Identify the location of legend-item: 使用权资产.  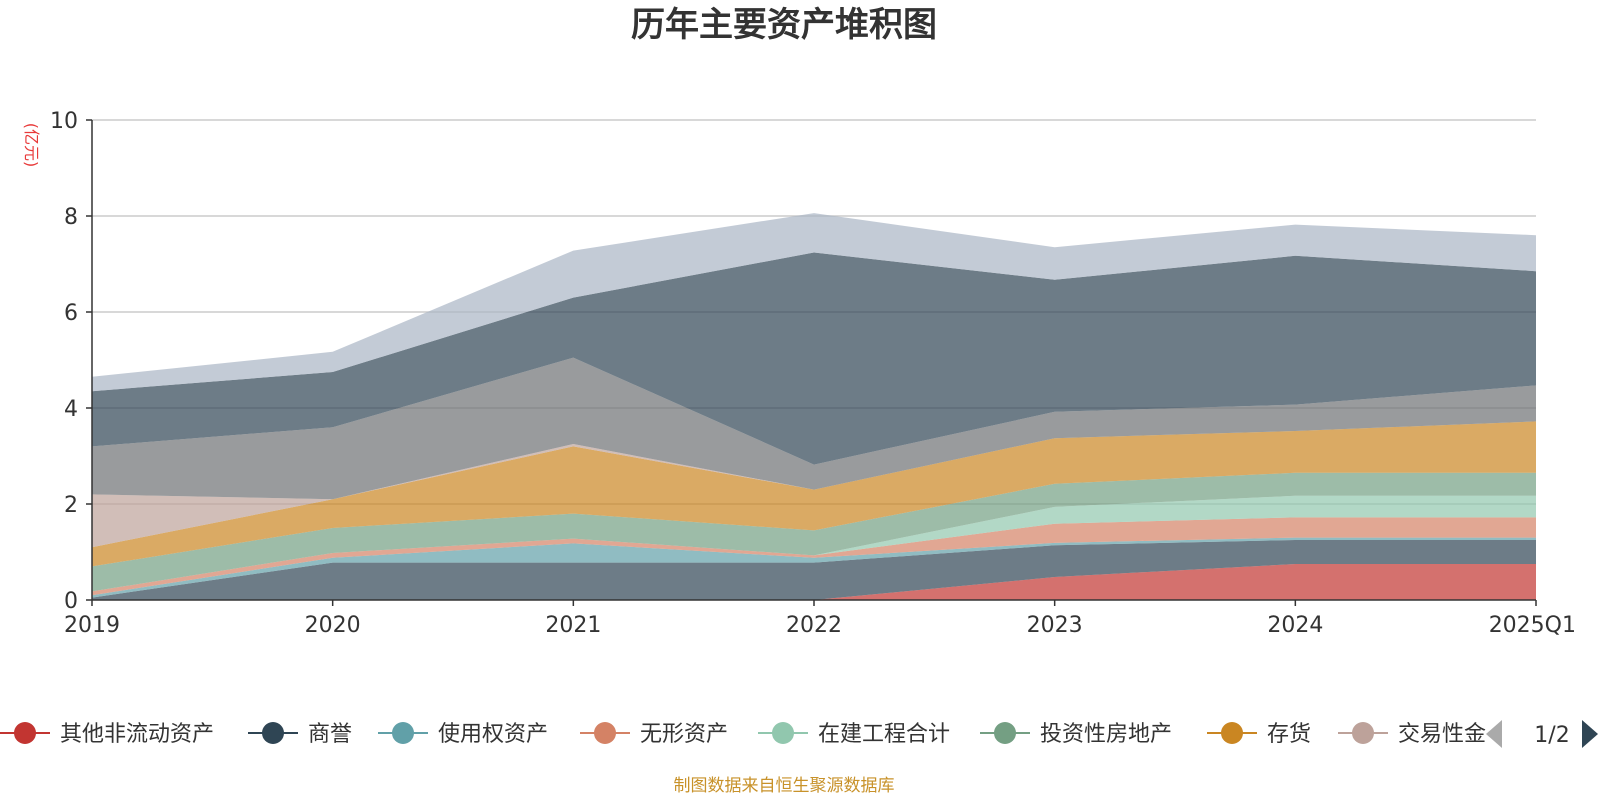
(463, 734).